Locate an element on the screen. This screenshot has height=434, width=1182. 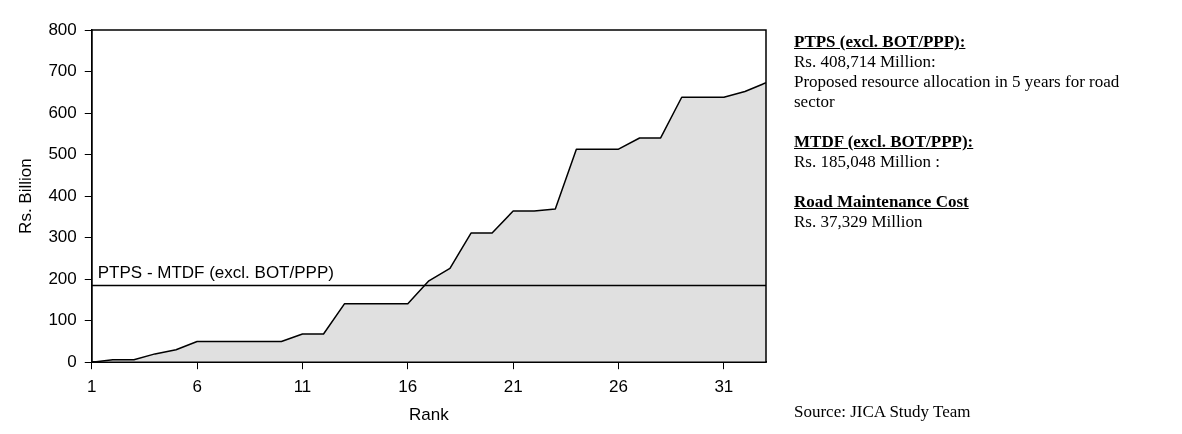
y-tick-label: 400 is located at coordinates (62, 195).